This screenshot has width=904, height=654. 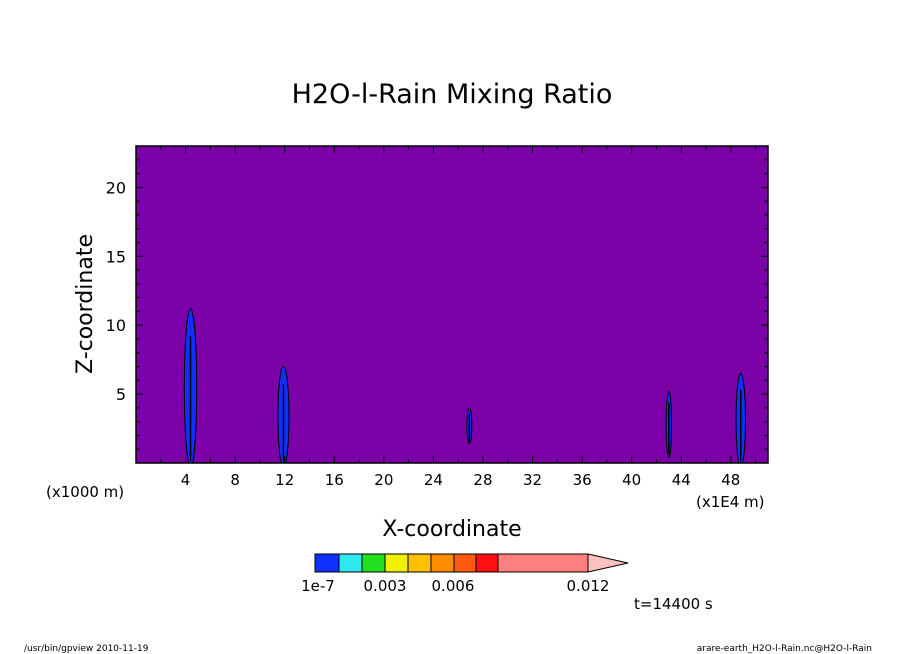 I want to click on colorbar-label: 1e-7, so click(x=318, y=586).